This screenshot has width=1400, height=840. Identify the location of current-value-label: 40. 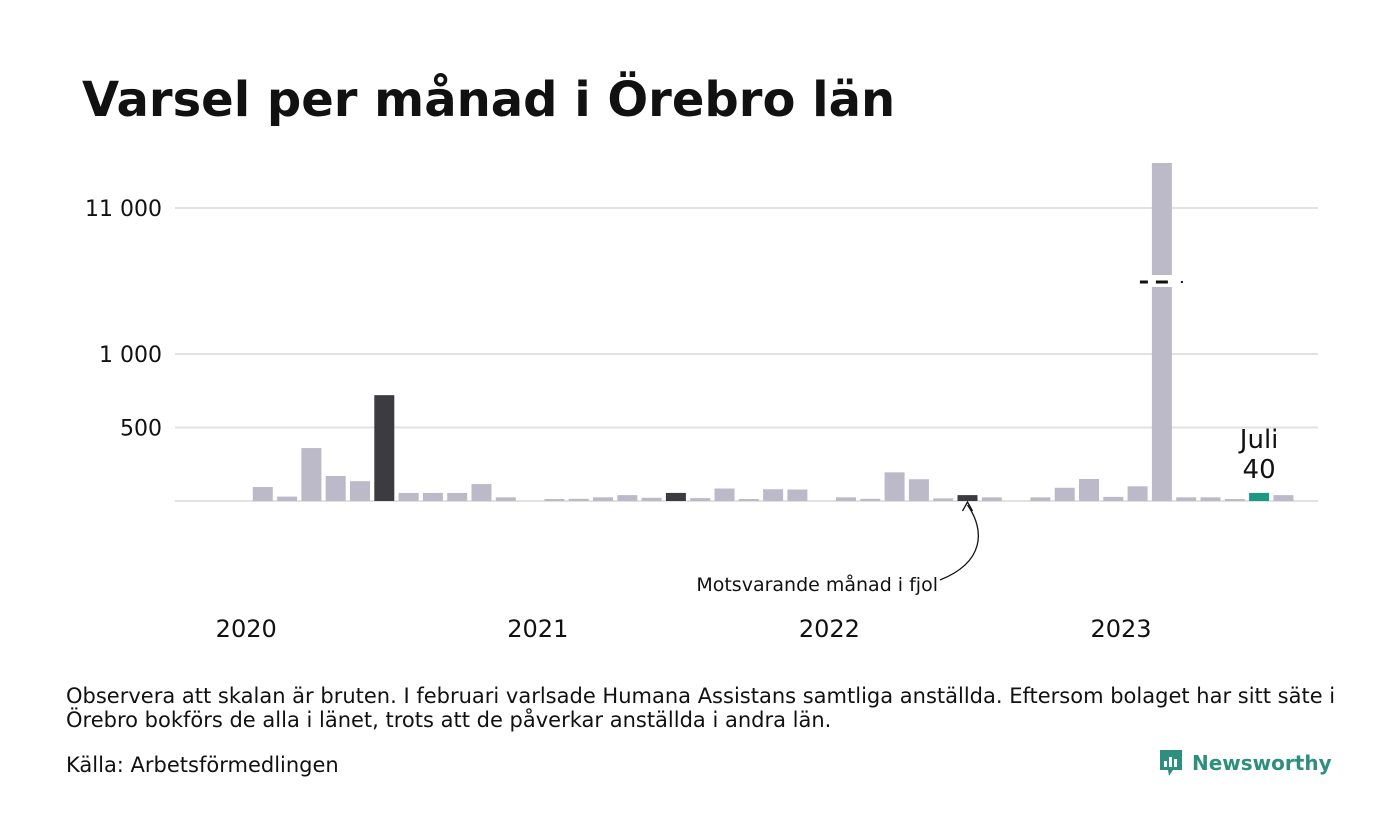
(1259, 470).